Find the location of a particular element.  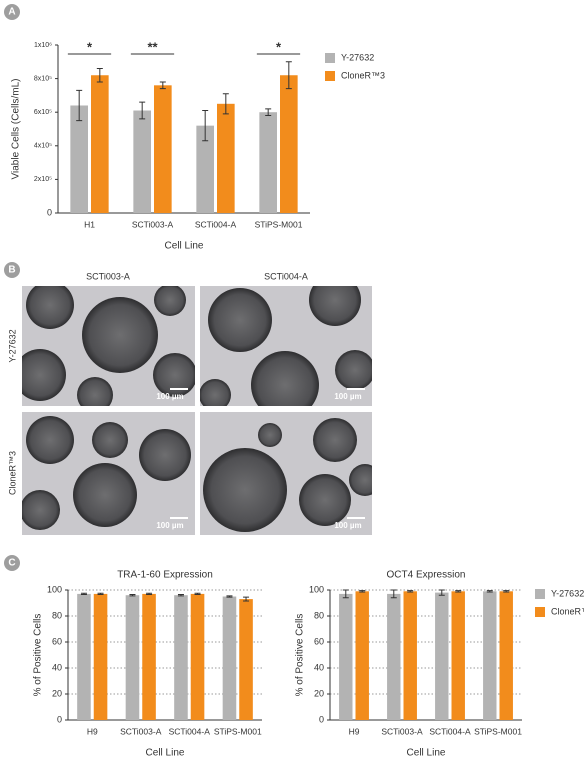

row-label: CloneR™3 is located at coordinates (12, 473).